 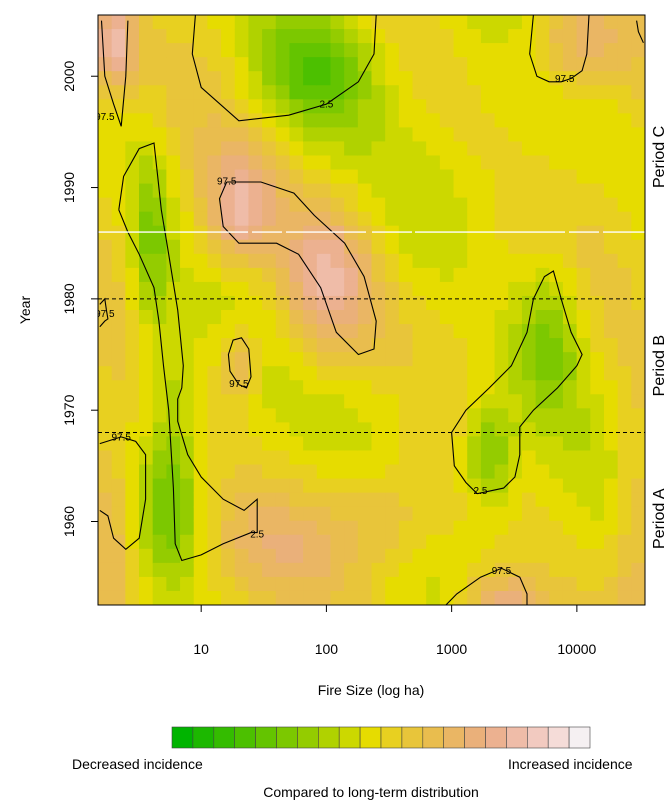 What do you see at coordinates (137, 764) in the screenshot?
I see `legend-left-label: Decreased incidence` at bounding box center [137, 764].